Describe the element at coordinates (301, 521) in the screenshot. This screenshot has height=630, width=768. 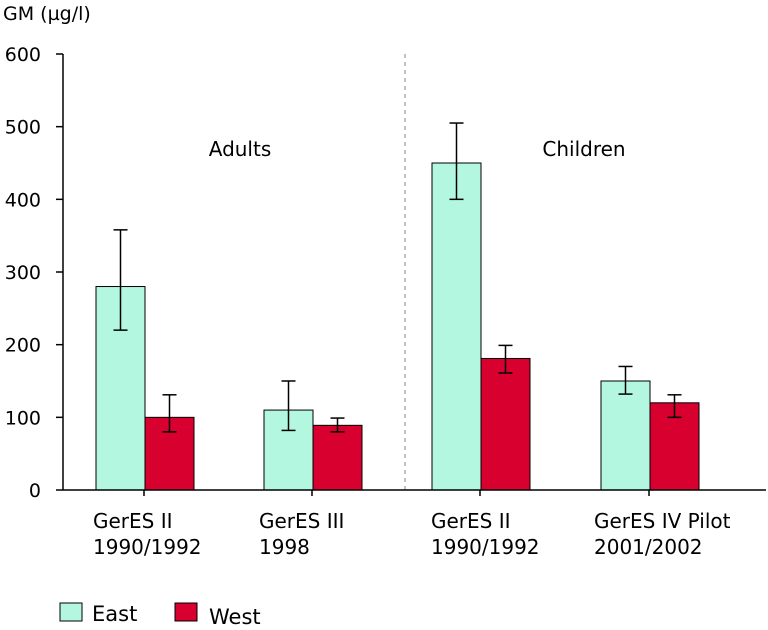
I see `category-label-1-line1: GerES III` at that location.